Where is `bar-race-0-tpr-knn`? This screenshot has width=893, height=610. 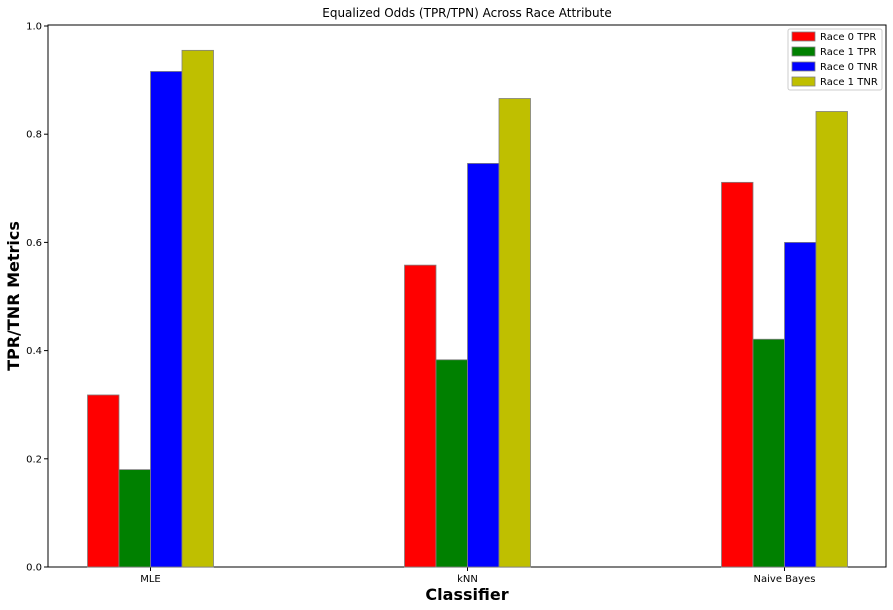 bar-race-0-tpr-knn is located at coordinates (420, 416).